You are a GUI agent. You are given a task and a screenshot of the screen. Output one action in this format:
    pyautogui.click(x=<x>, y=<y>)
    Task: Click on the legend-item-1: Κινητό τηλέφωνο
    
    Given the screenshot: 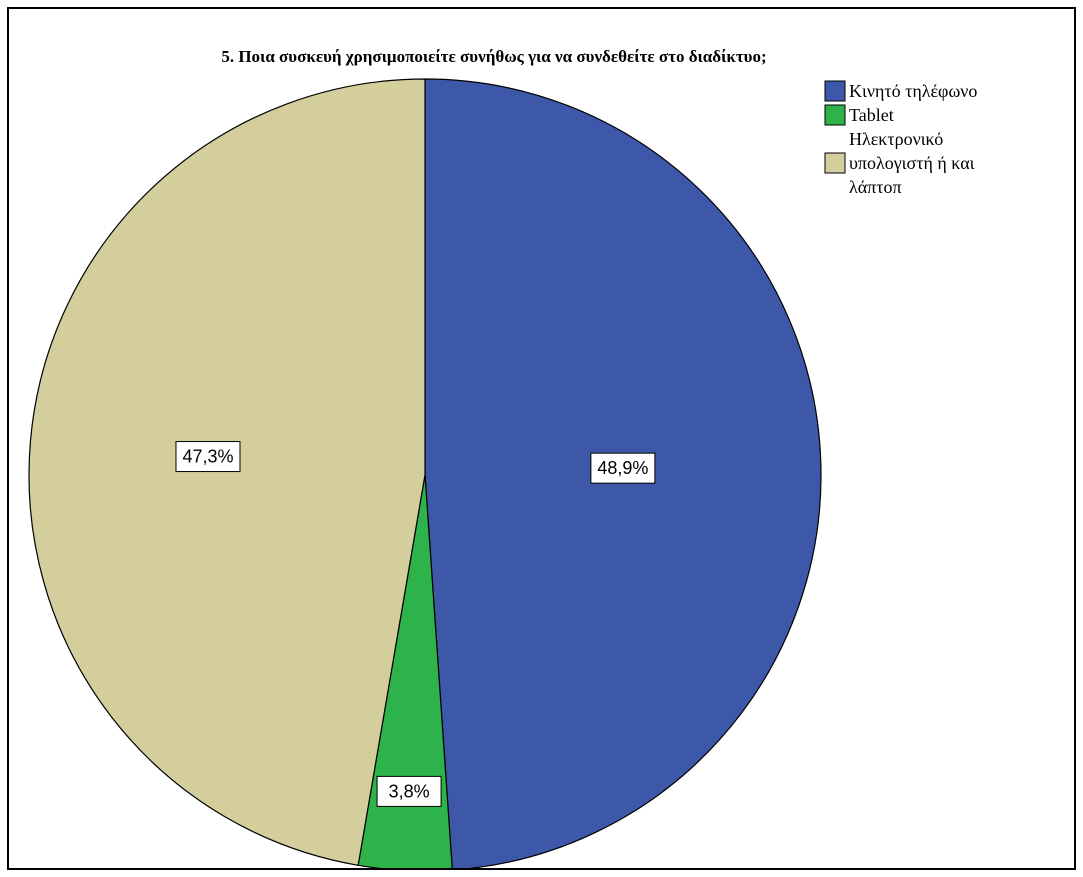 What is the action you would take?
    pyautogui.click(x=900, y=91)
    